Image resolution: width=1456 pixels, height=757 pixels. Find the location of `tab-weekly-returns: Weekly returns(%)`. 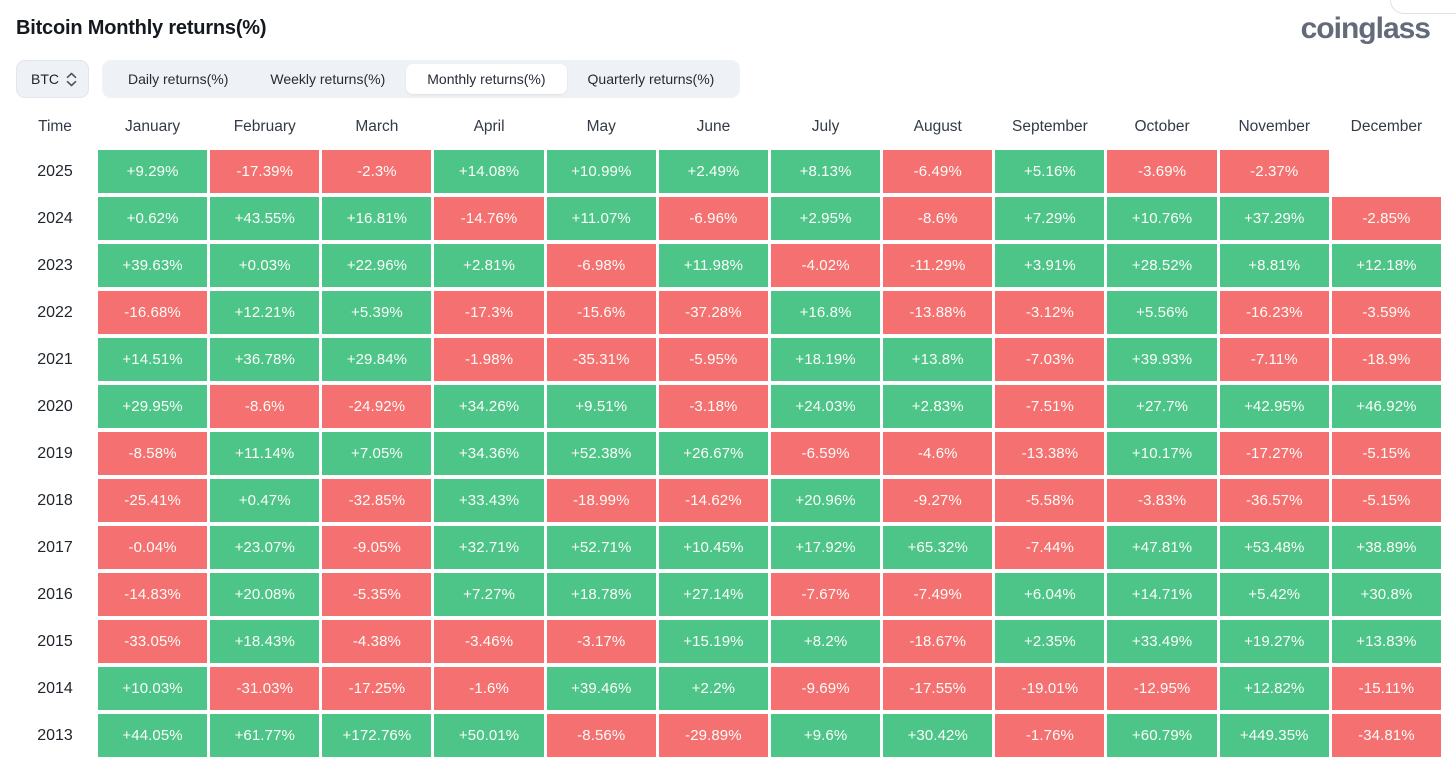

tab-weekly-returns: Weekly returns(%) is located at coordinates (328, 79).